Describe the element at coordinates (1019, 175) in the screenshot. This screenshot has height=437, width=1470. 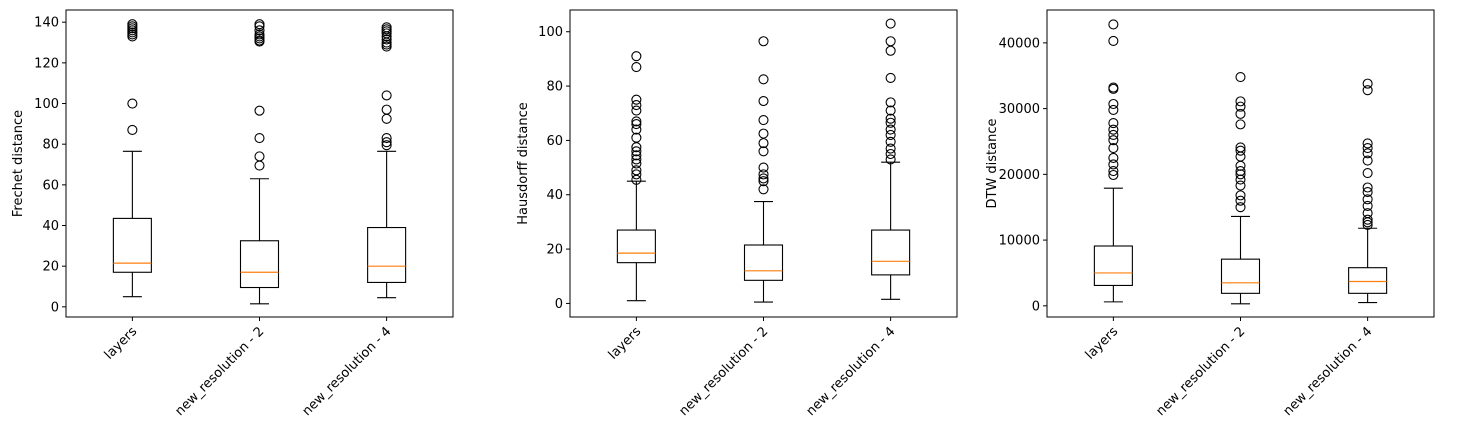
I see `y-tick-label: 20000` at that location.